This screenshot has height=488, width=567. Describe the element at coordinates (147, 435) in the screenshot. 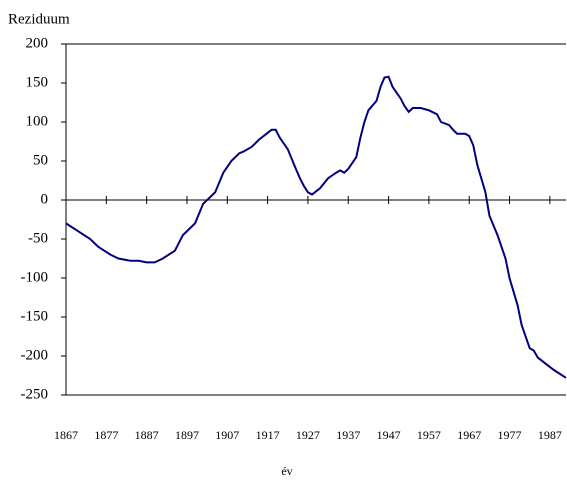

I see `x-tick-label: 1887` at that location.